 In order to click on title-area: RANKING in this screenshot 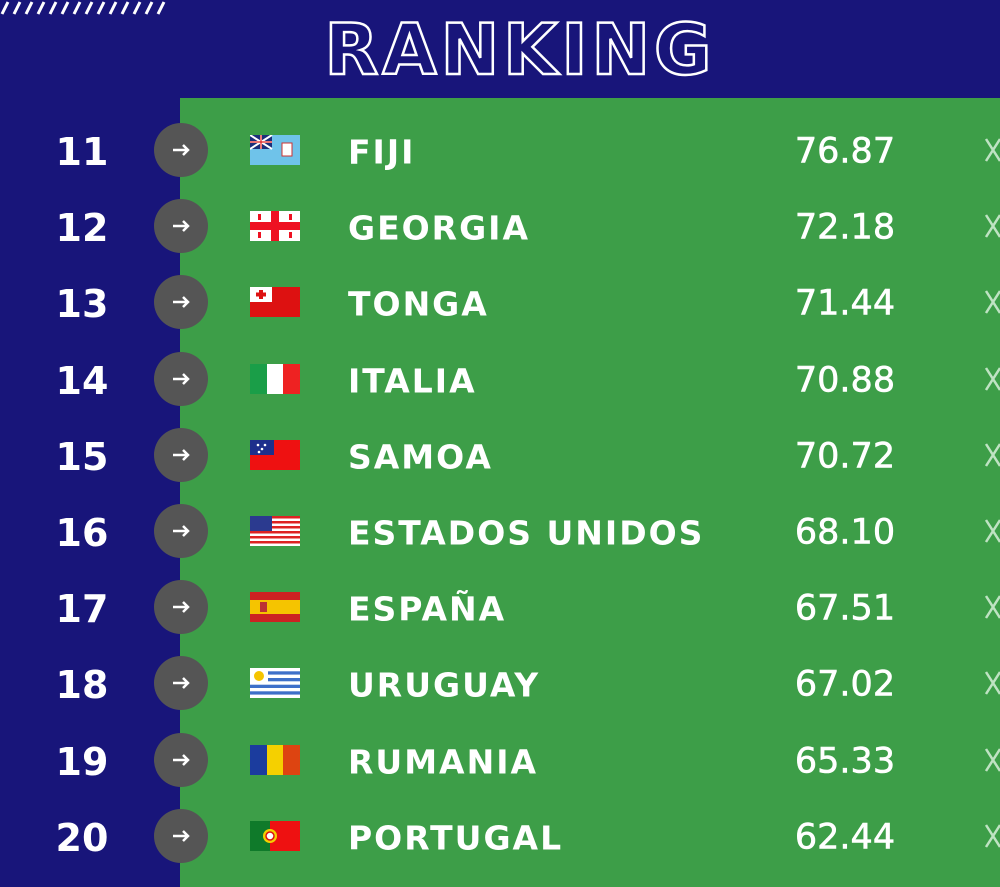, I will do `click(519, 50)`.